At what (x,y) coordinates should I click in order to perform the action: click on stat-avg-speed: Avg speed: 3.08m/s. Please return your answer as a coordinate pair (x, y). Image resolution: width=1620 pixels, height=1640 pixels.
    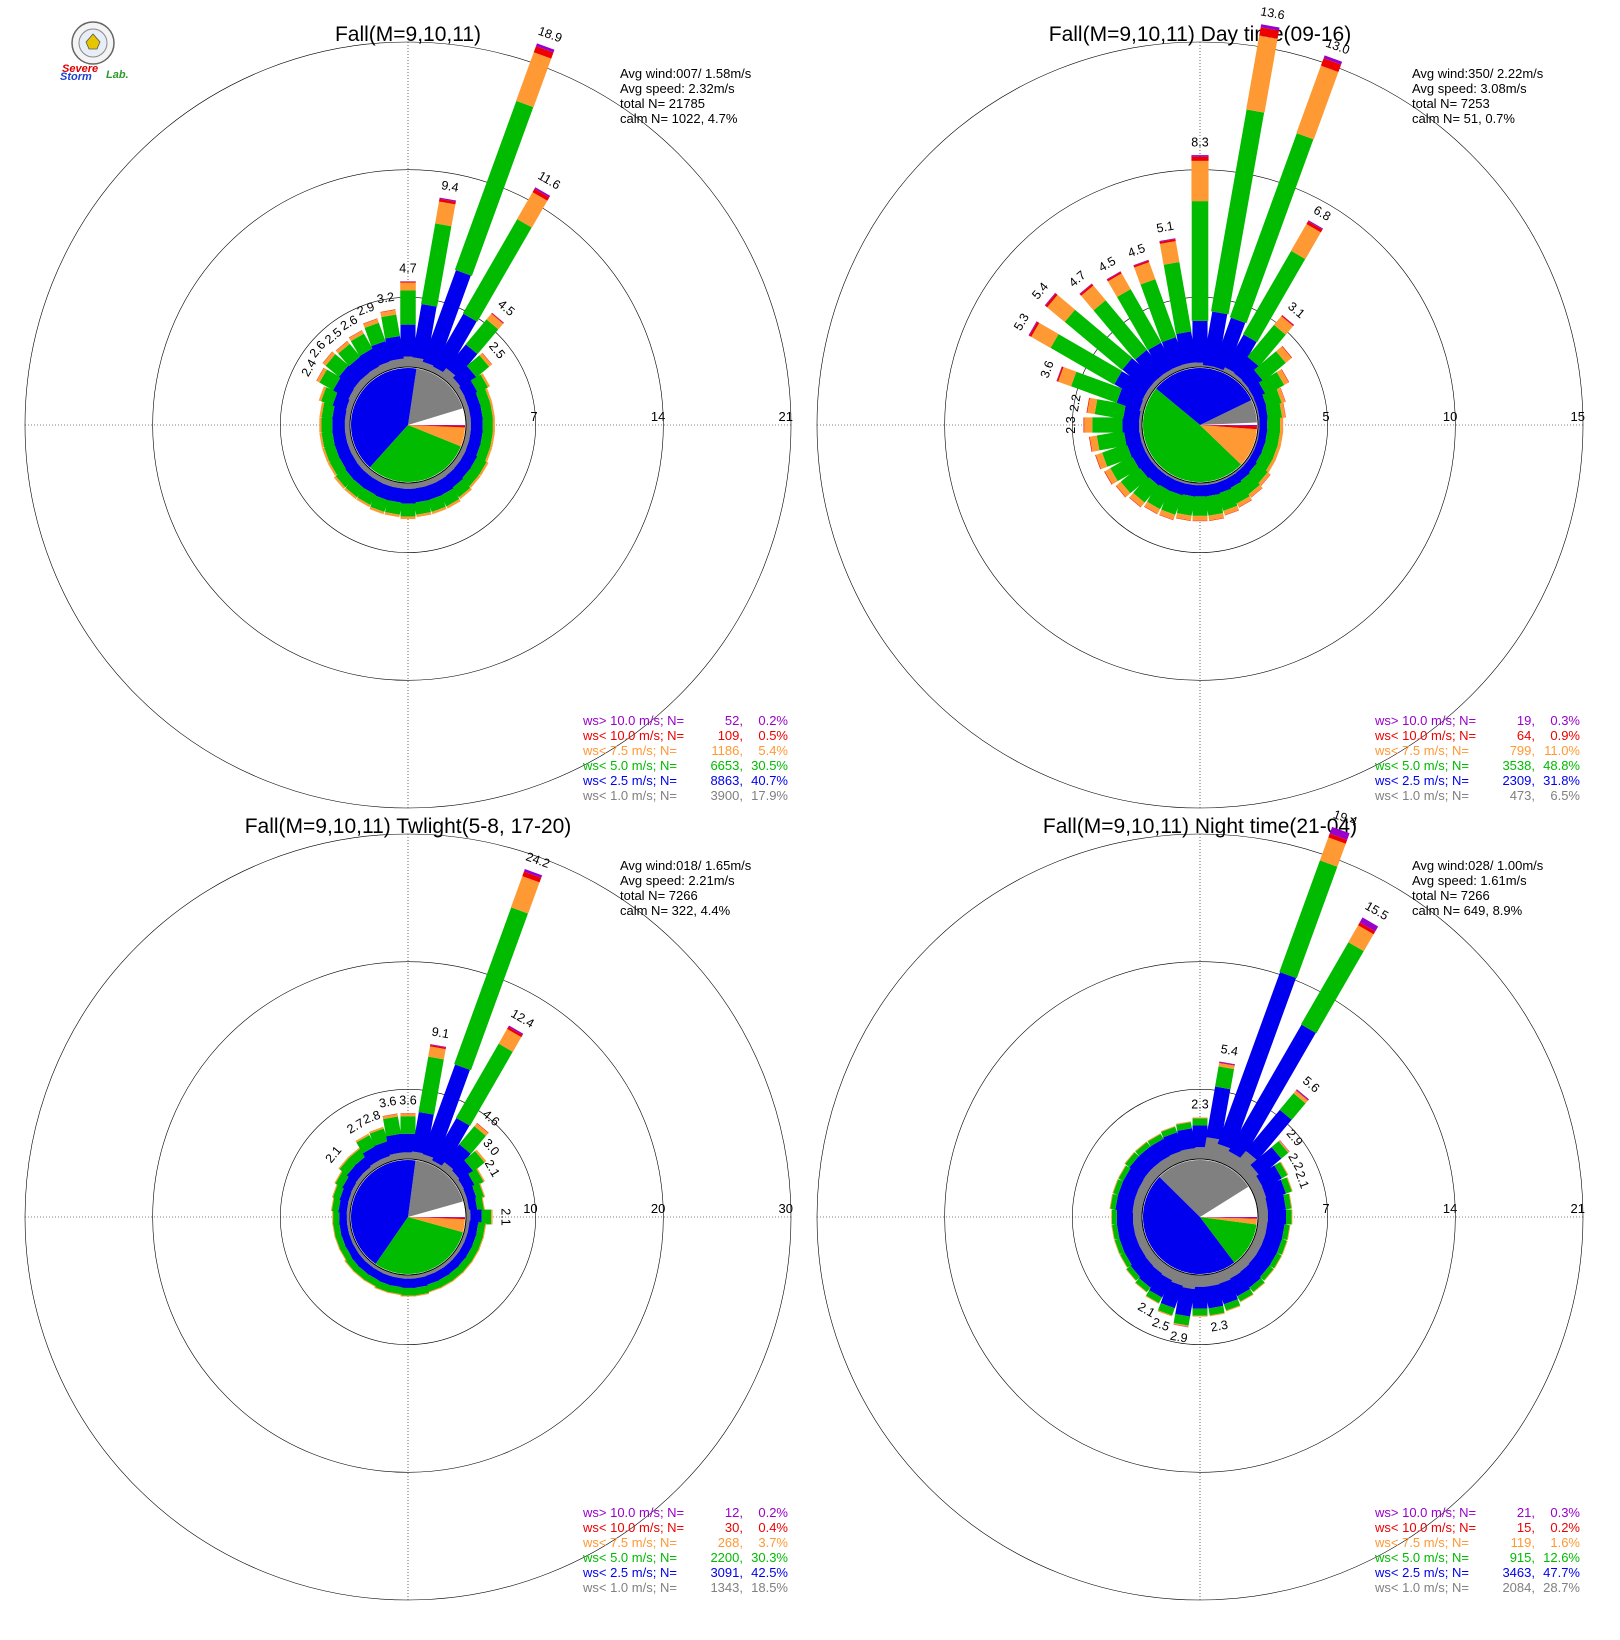
    Looking at the image, I should click on (1469, 88).